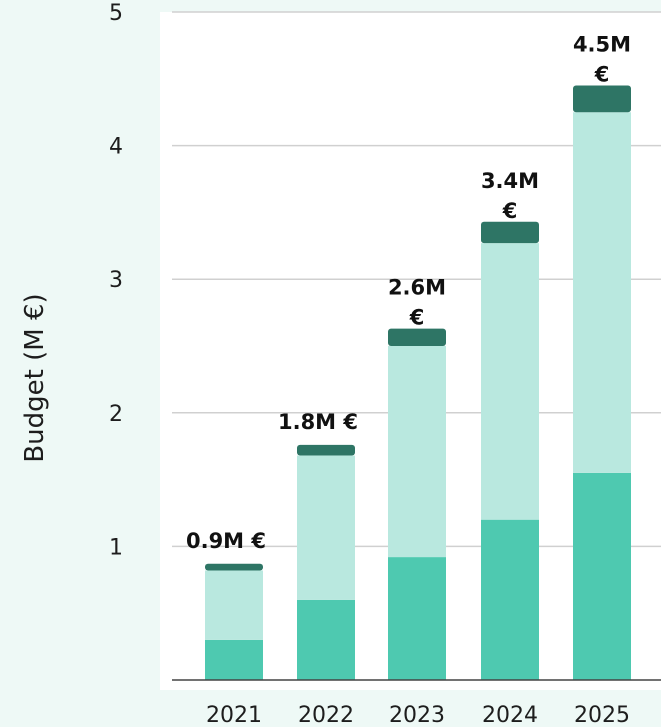  What do you see at coordinates (602, 59) in the screenshot?
I see `data-label: 4.5M €` at bounding box center [602, 59].